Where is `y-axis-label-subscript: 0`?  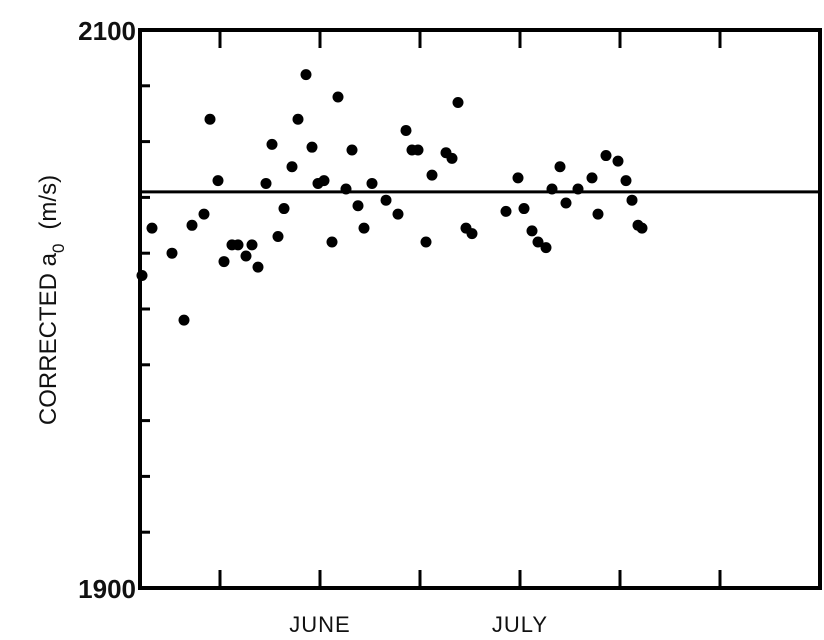 y-axis-label-subscript: 0 is located at coordinates (58, 248).